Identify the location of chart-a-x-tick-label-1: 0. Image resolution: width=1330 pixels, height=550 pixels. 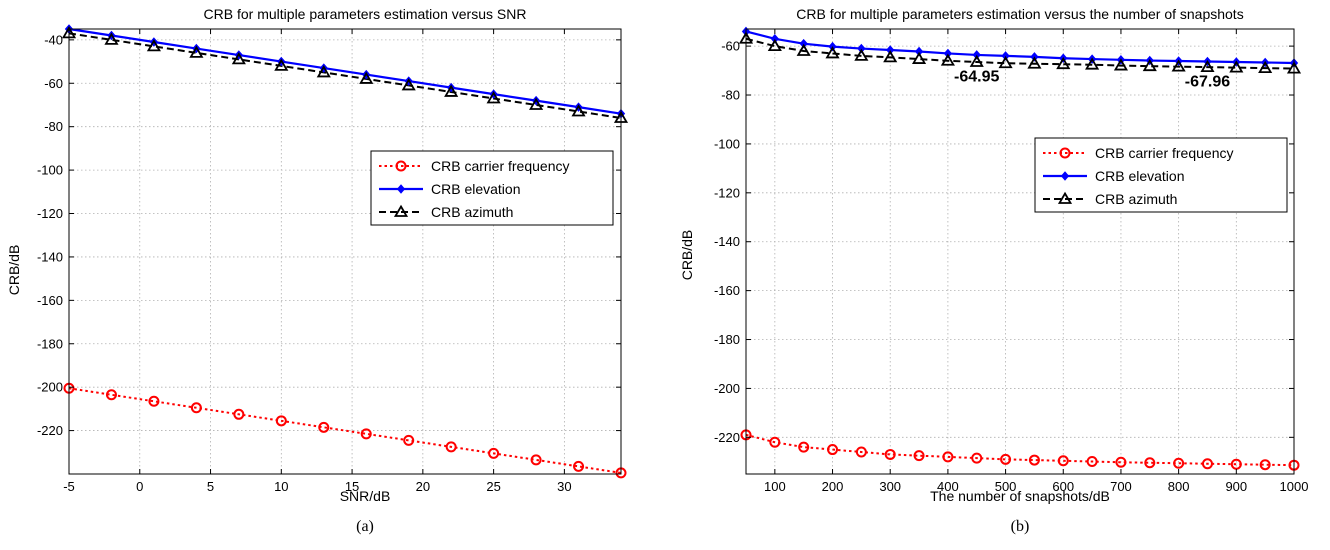
(139, 486).